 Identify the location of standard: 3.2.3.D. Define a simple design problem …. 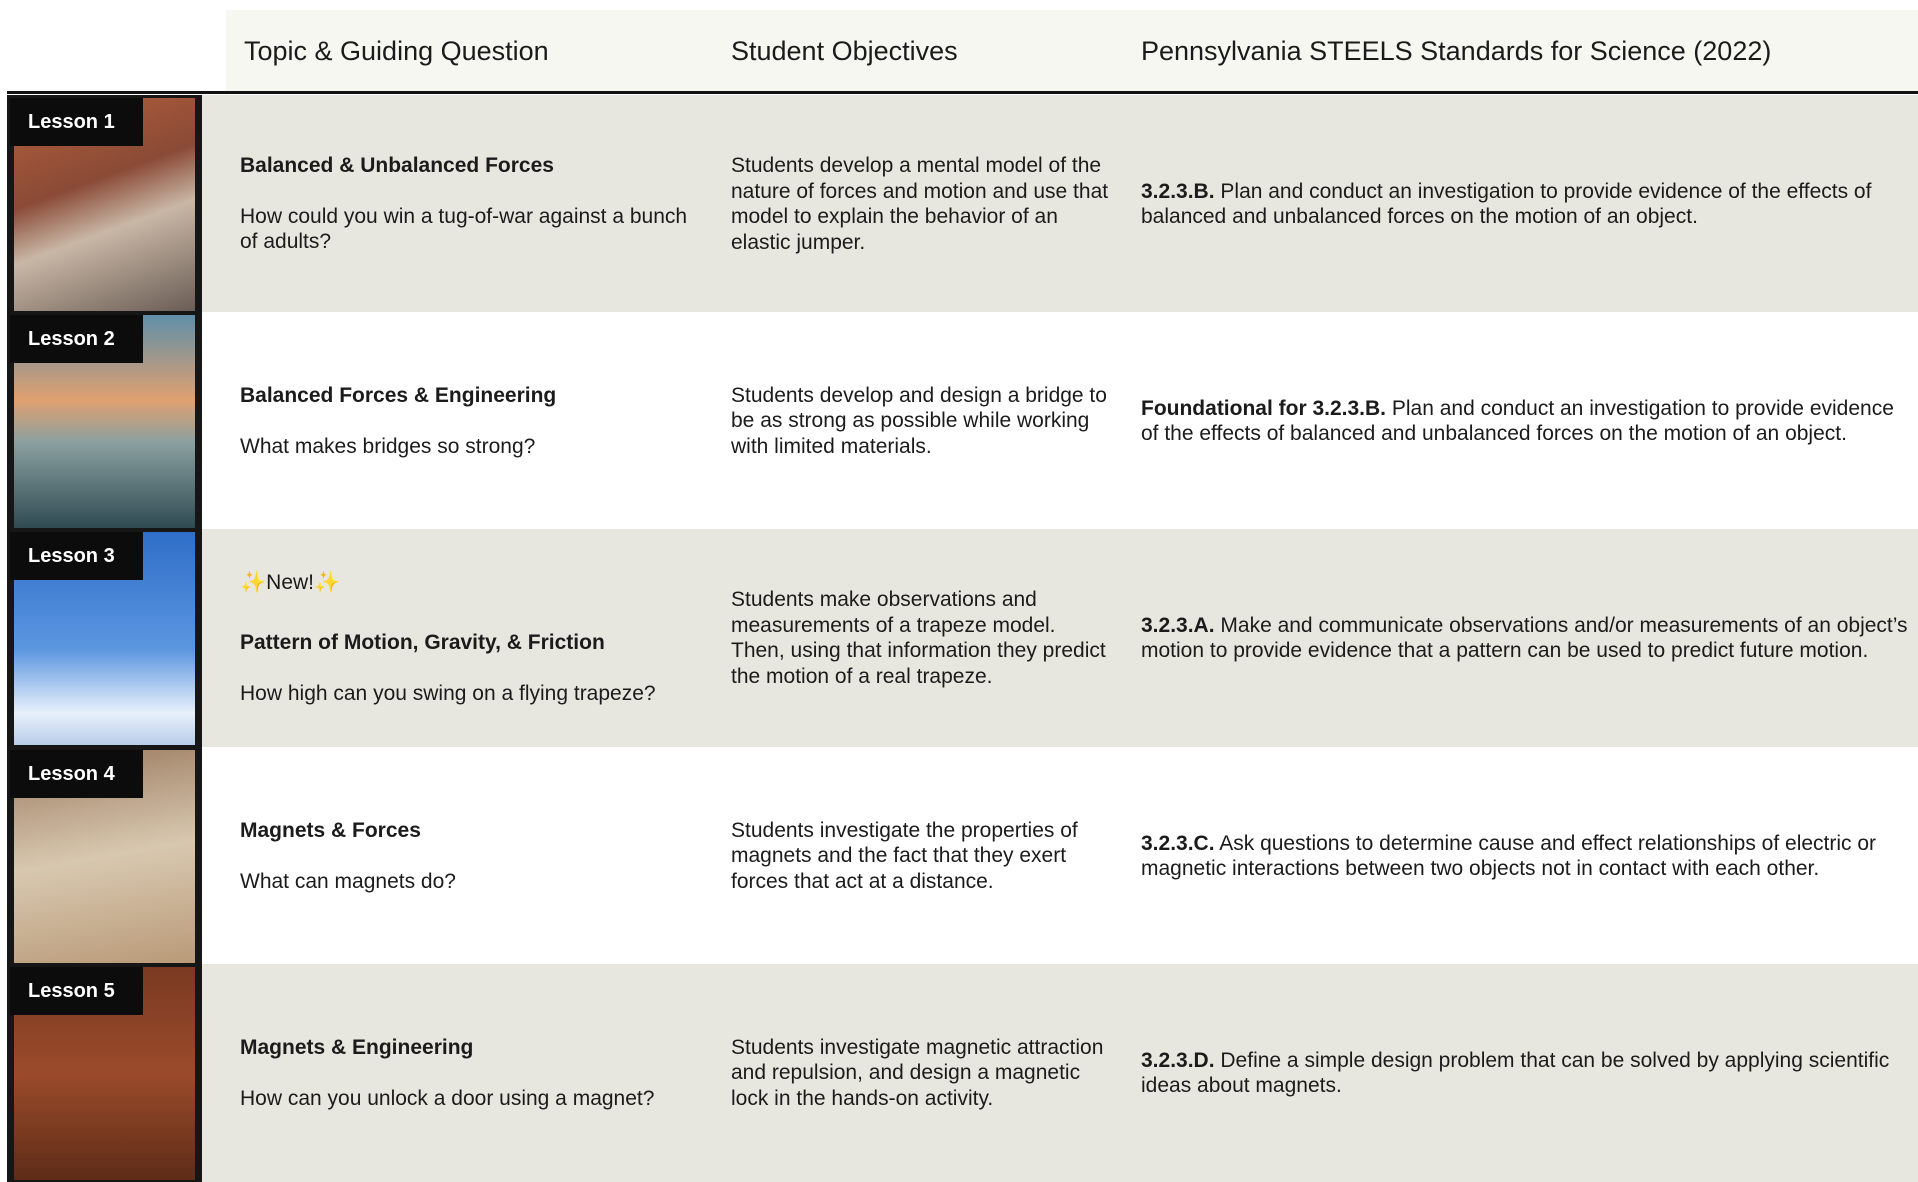
(1526, 1073).